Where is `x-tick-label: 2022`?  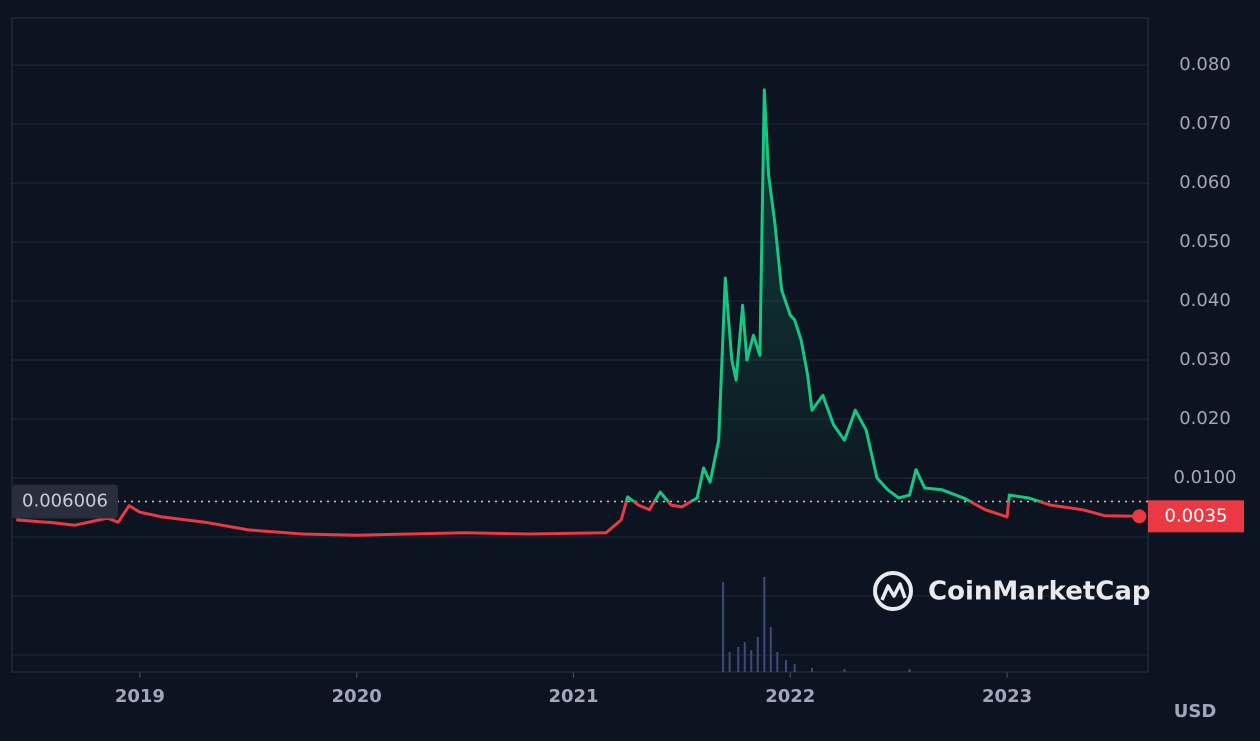
x-tick-label: 2022 is located at coordinates (790, 696).